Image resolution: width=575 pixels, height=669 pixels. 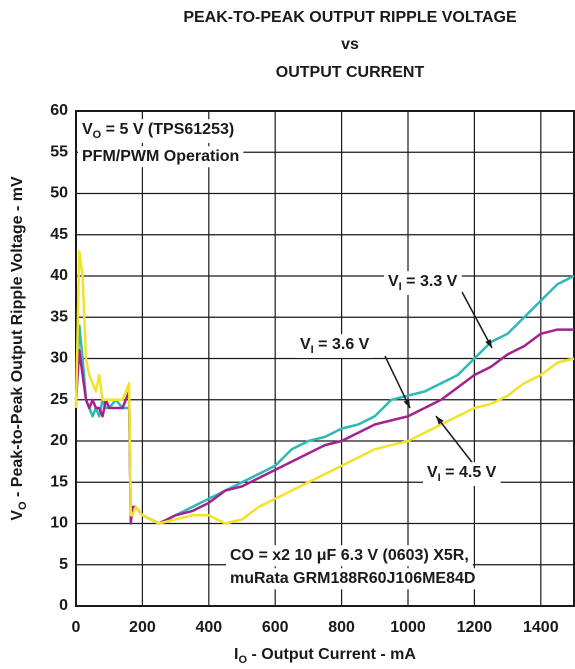 I want to click on x-tick-label: 0, so click(x=76, y=627).